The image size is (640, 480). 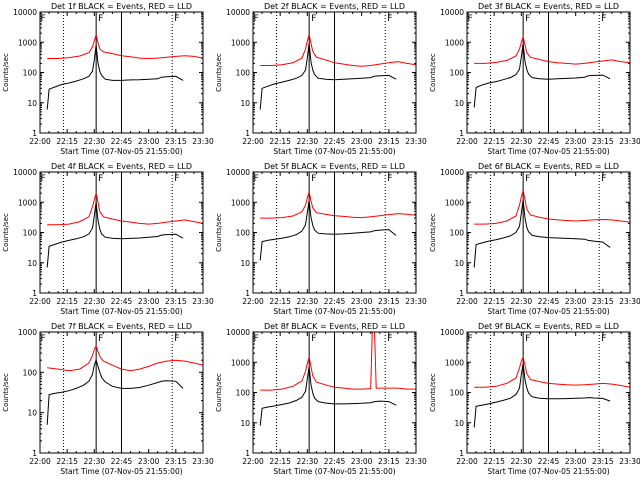 I want to click on chart-title: Det 1f BLACK = Events, RED = LLD, so click(x=121, y=6).